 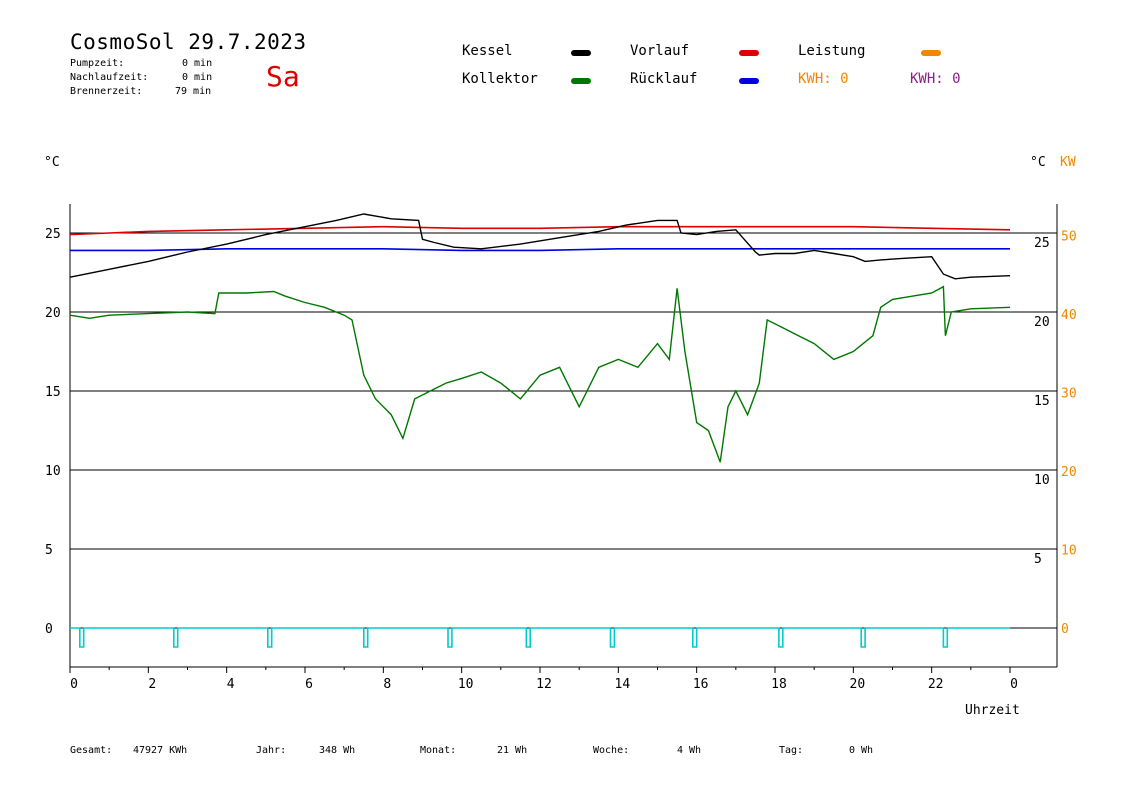 What do you see at coordinates (283, 76) in the screenshot?
I see `day-of-week: Sa` at bounding box center [283, 76].